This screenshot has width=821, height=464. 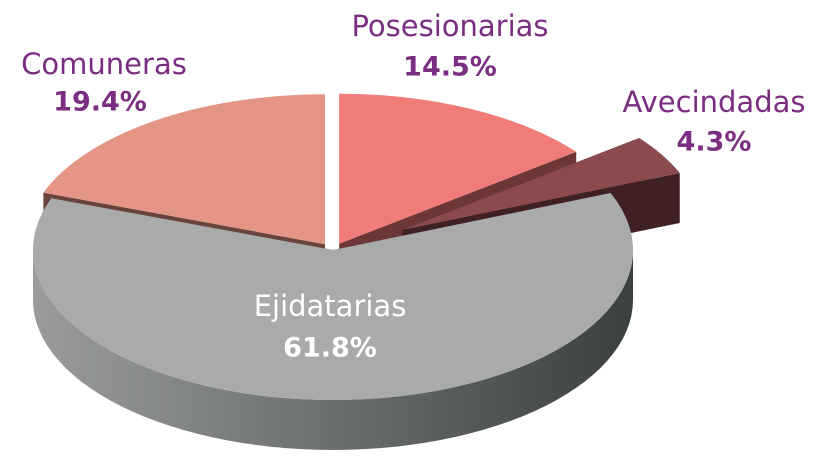 What do you see at coordinates (104, 64) in the screenshot?
I see `slice-label: Comuneras` at bounding box center [104, 64].